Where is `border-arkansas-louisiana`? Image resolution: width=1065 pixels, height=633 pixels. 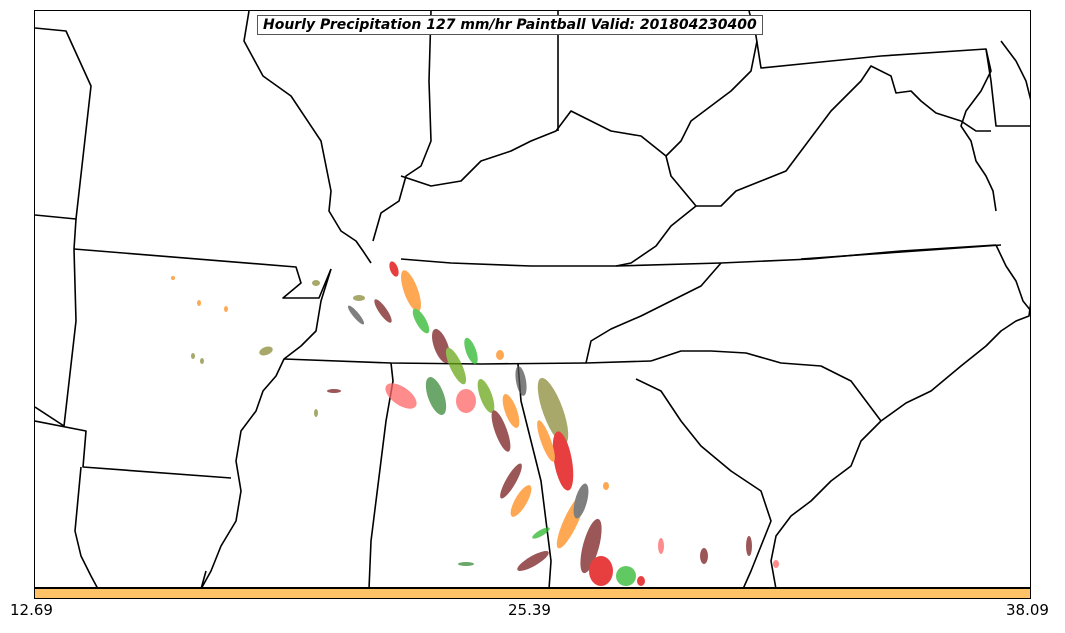 border-arkansas-louisiana is located at coordinates (133, 449).